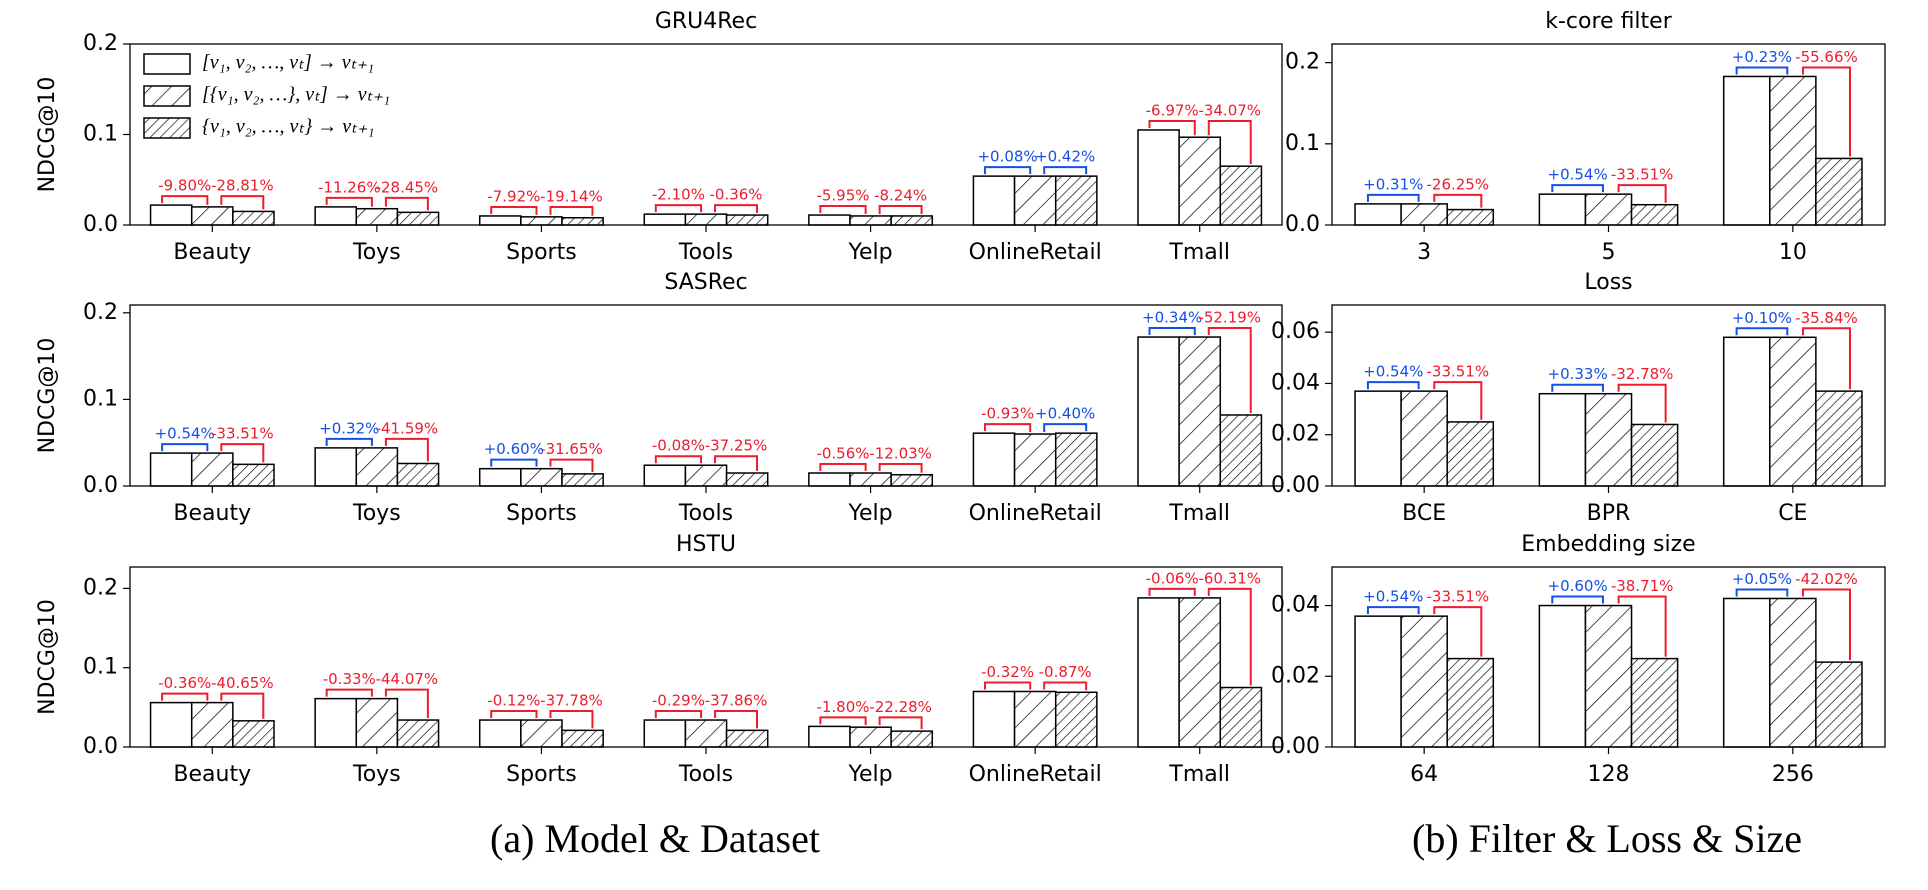 Image resolution: width=1928 pixels, height=890 pixels. Describe the element at coordinates (376, 252) in the screenshot. I see `x-tick-label: Toys` at that location.